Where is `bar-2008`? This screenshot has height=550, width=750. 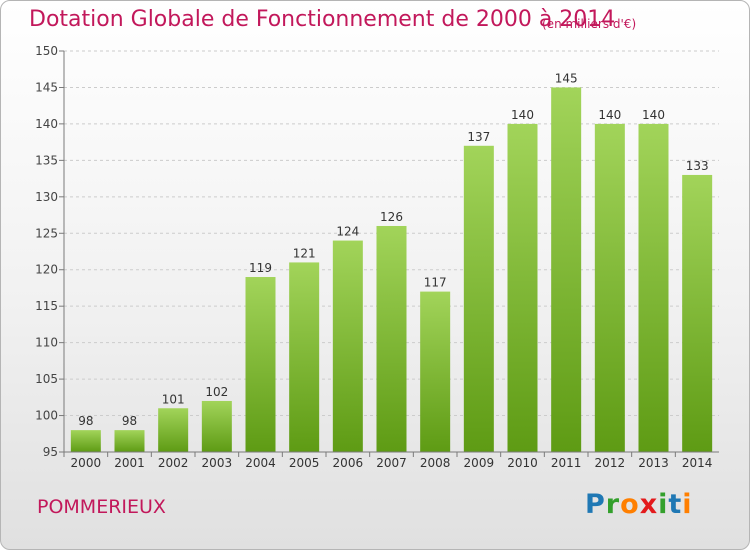
bar-2008 is located at coordinates (435, 371).